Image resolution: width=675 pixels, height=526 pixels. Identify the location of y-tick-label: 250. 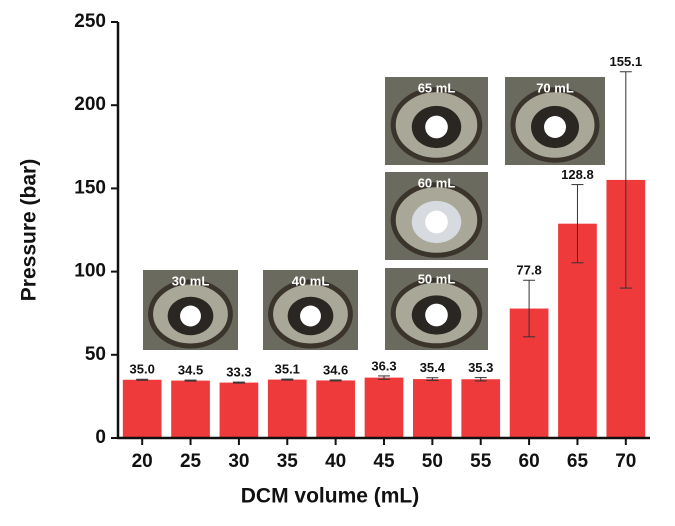
(90, 21).